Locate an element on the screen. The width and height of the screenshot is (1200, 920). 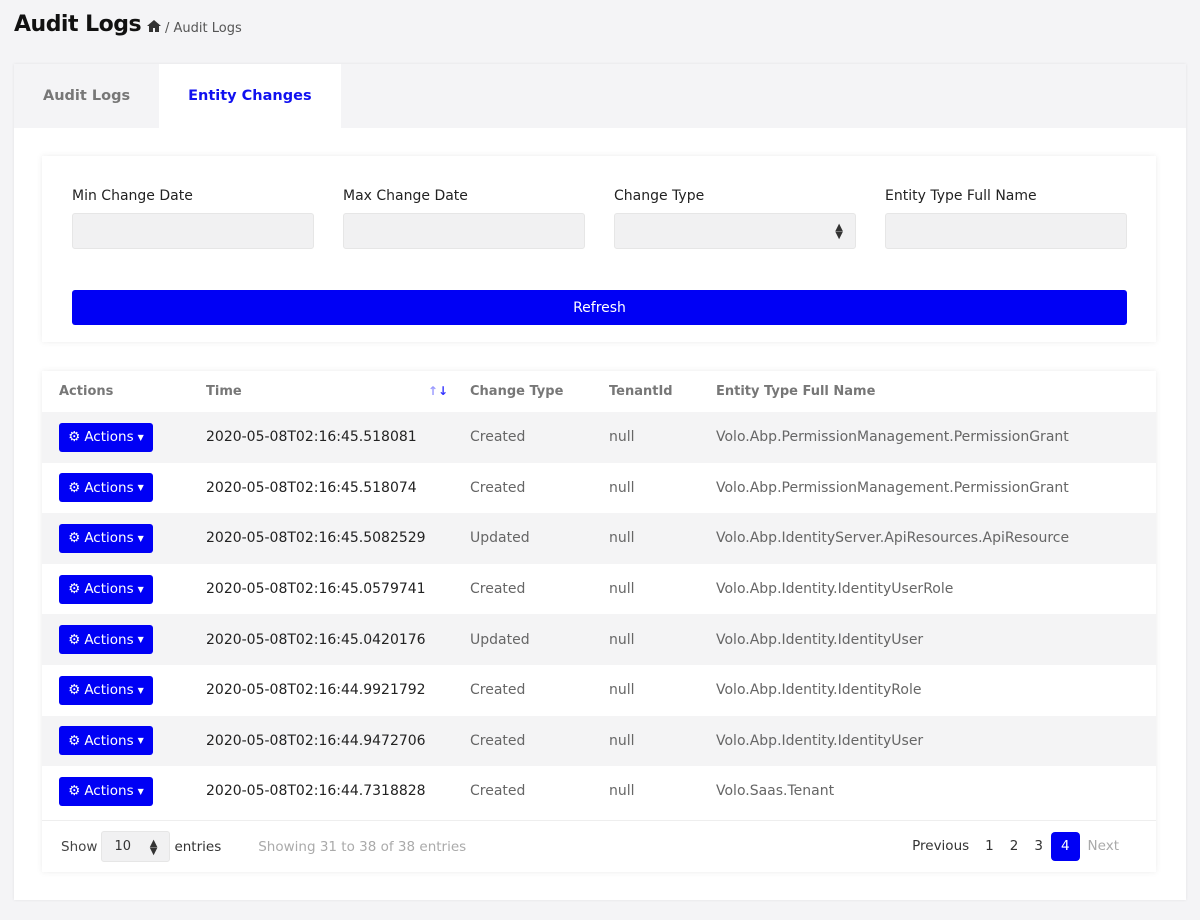
change-type-select: ▲ ▼ is located at coordinates (735, 231).